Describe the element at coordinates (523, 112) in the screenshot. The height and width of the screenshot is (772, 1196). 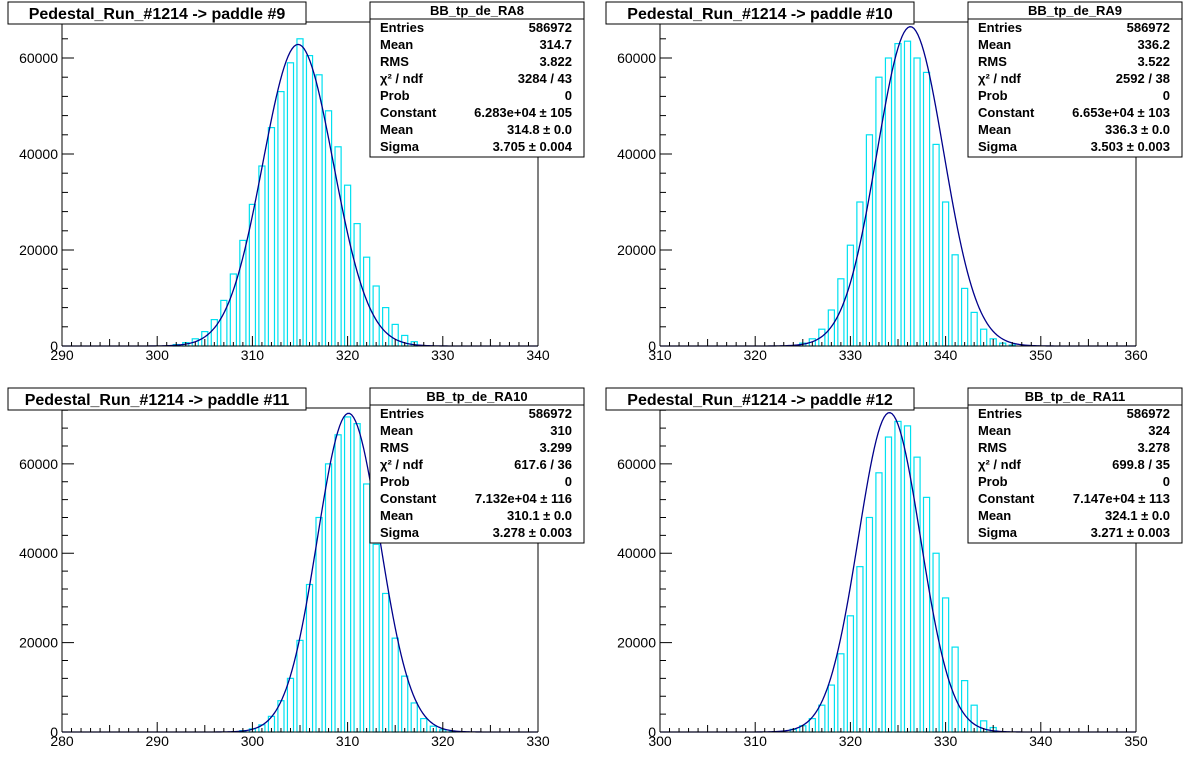
I see `stats-value: 6.283e+04 ± 105` at that location.